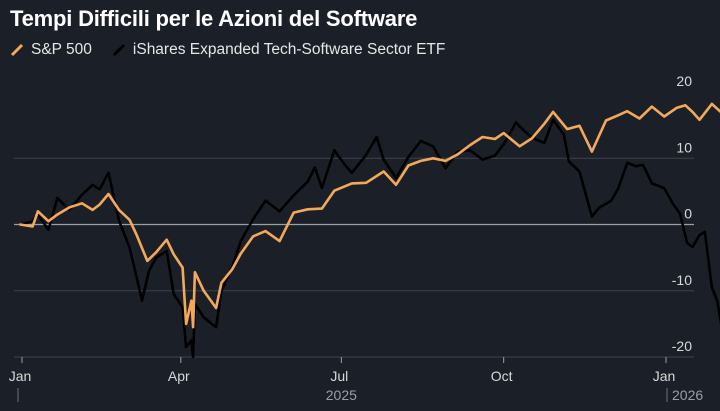  I want to click on legend-swatch-software-etf, so click(118, 50).